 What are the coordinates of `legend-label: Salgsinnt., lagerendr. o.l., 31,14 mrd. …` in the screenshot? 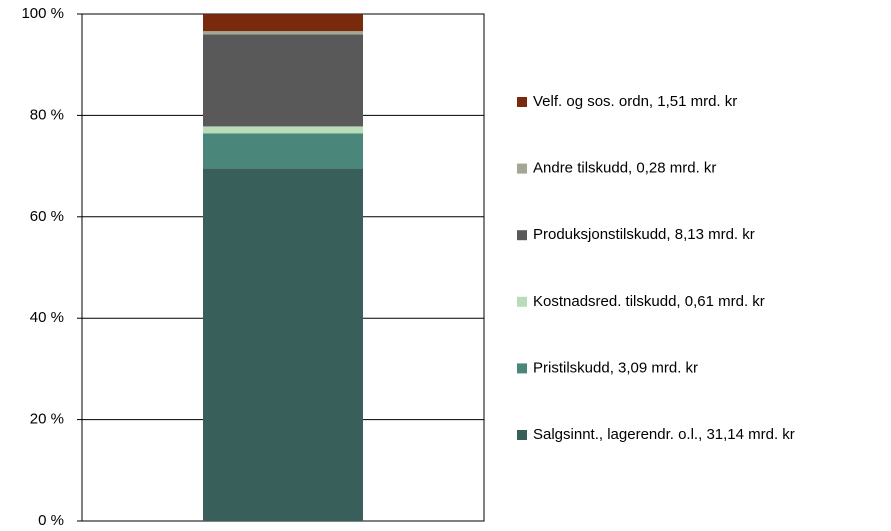 It's located at (664, 434).